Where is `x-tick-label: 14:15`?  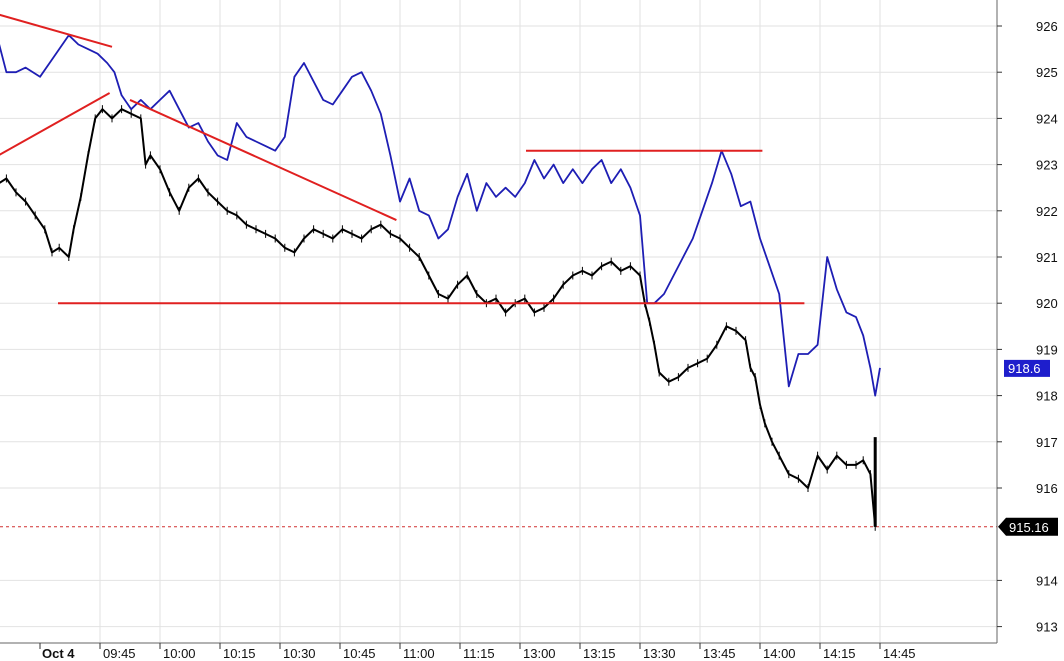
x-tick-label: 14:15 is located at coordinates (839, 653).